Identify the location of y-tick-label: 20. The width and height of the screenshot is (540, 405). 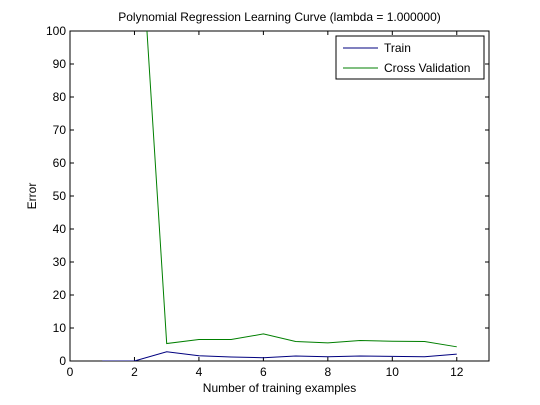
(60, 295).